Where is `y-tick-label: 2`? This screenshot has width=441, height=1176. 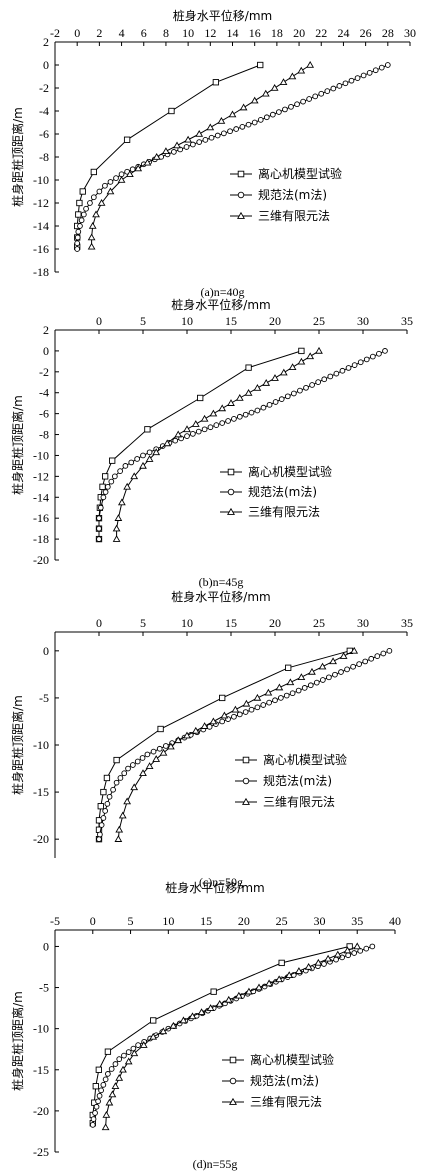
y-tick-label: 2 is located at coordinates (46, 330).